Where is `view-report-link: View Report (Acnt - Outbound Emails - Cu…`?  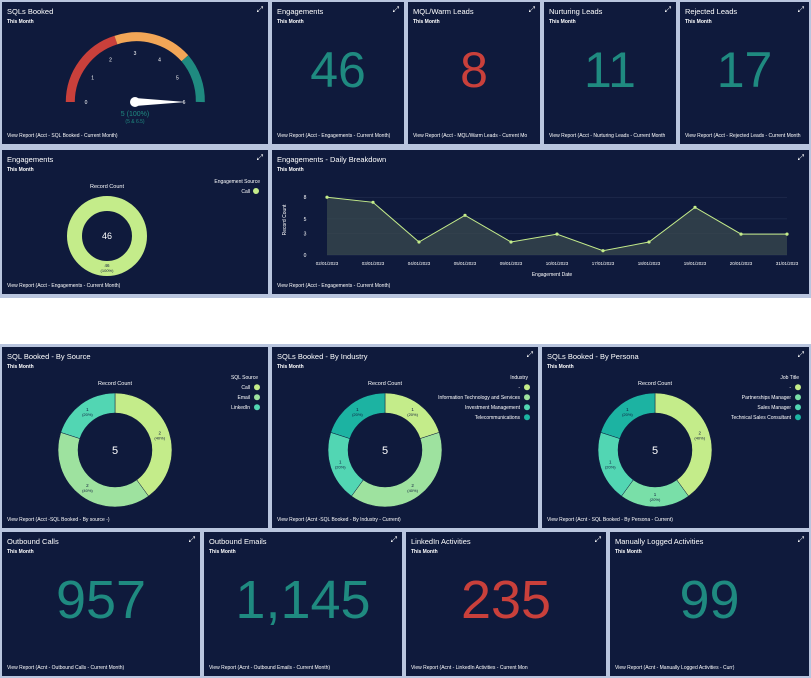
view-report-link: View Report (Acnt - Outbound Emails - Cu… is located at coordinates (270, 668).